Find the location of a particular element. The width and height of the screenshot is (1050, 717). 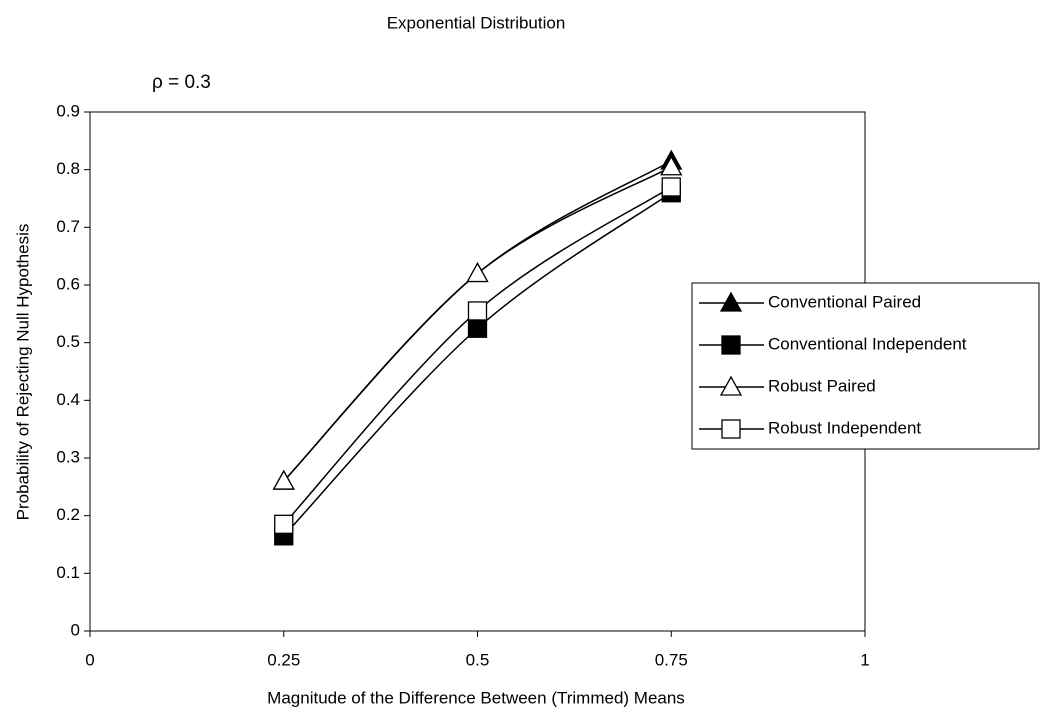

y-tick-label: 0.7 is located at coordinates (68, 226).